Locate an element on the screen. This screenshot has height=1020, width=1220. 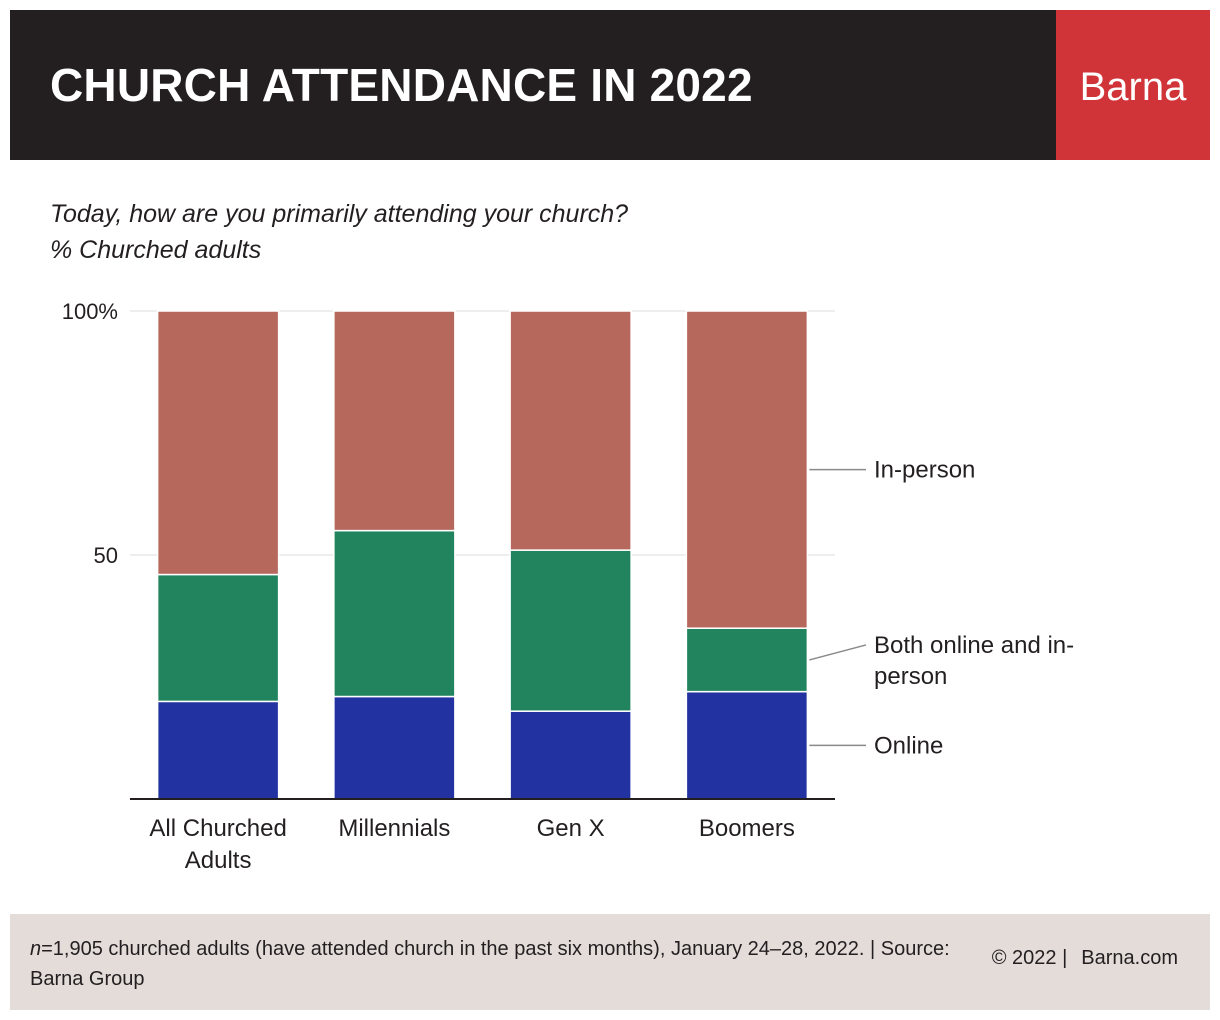
footer-credits: © 2022 | Barna.com is located at coordinates (1082, 958).